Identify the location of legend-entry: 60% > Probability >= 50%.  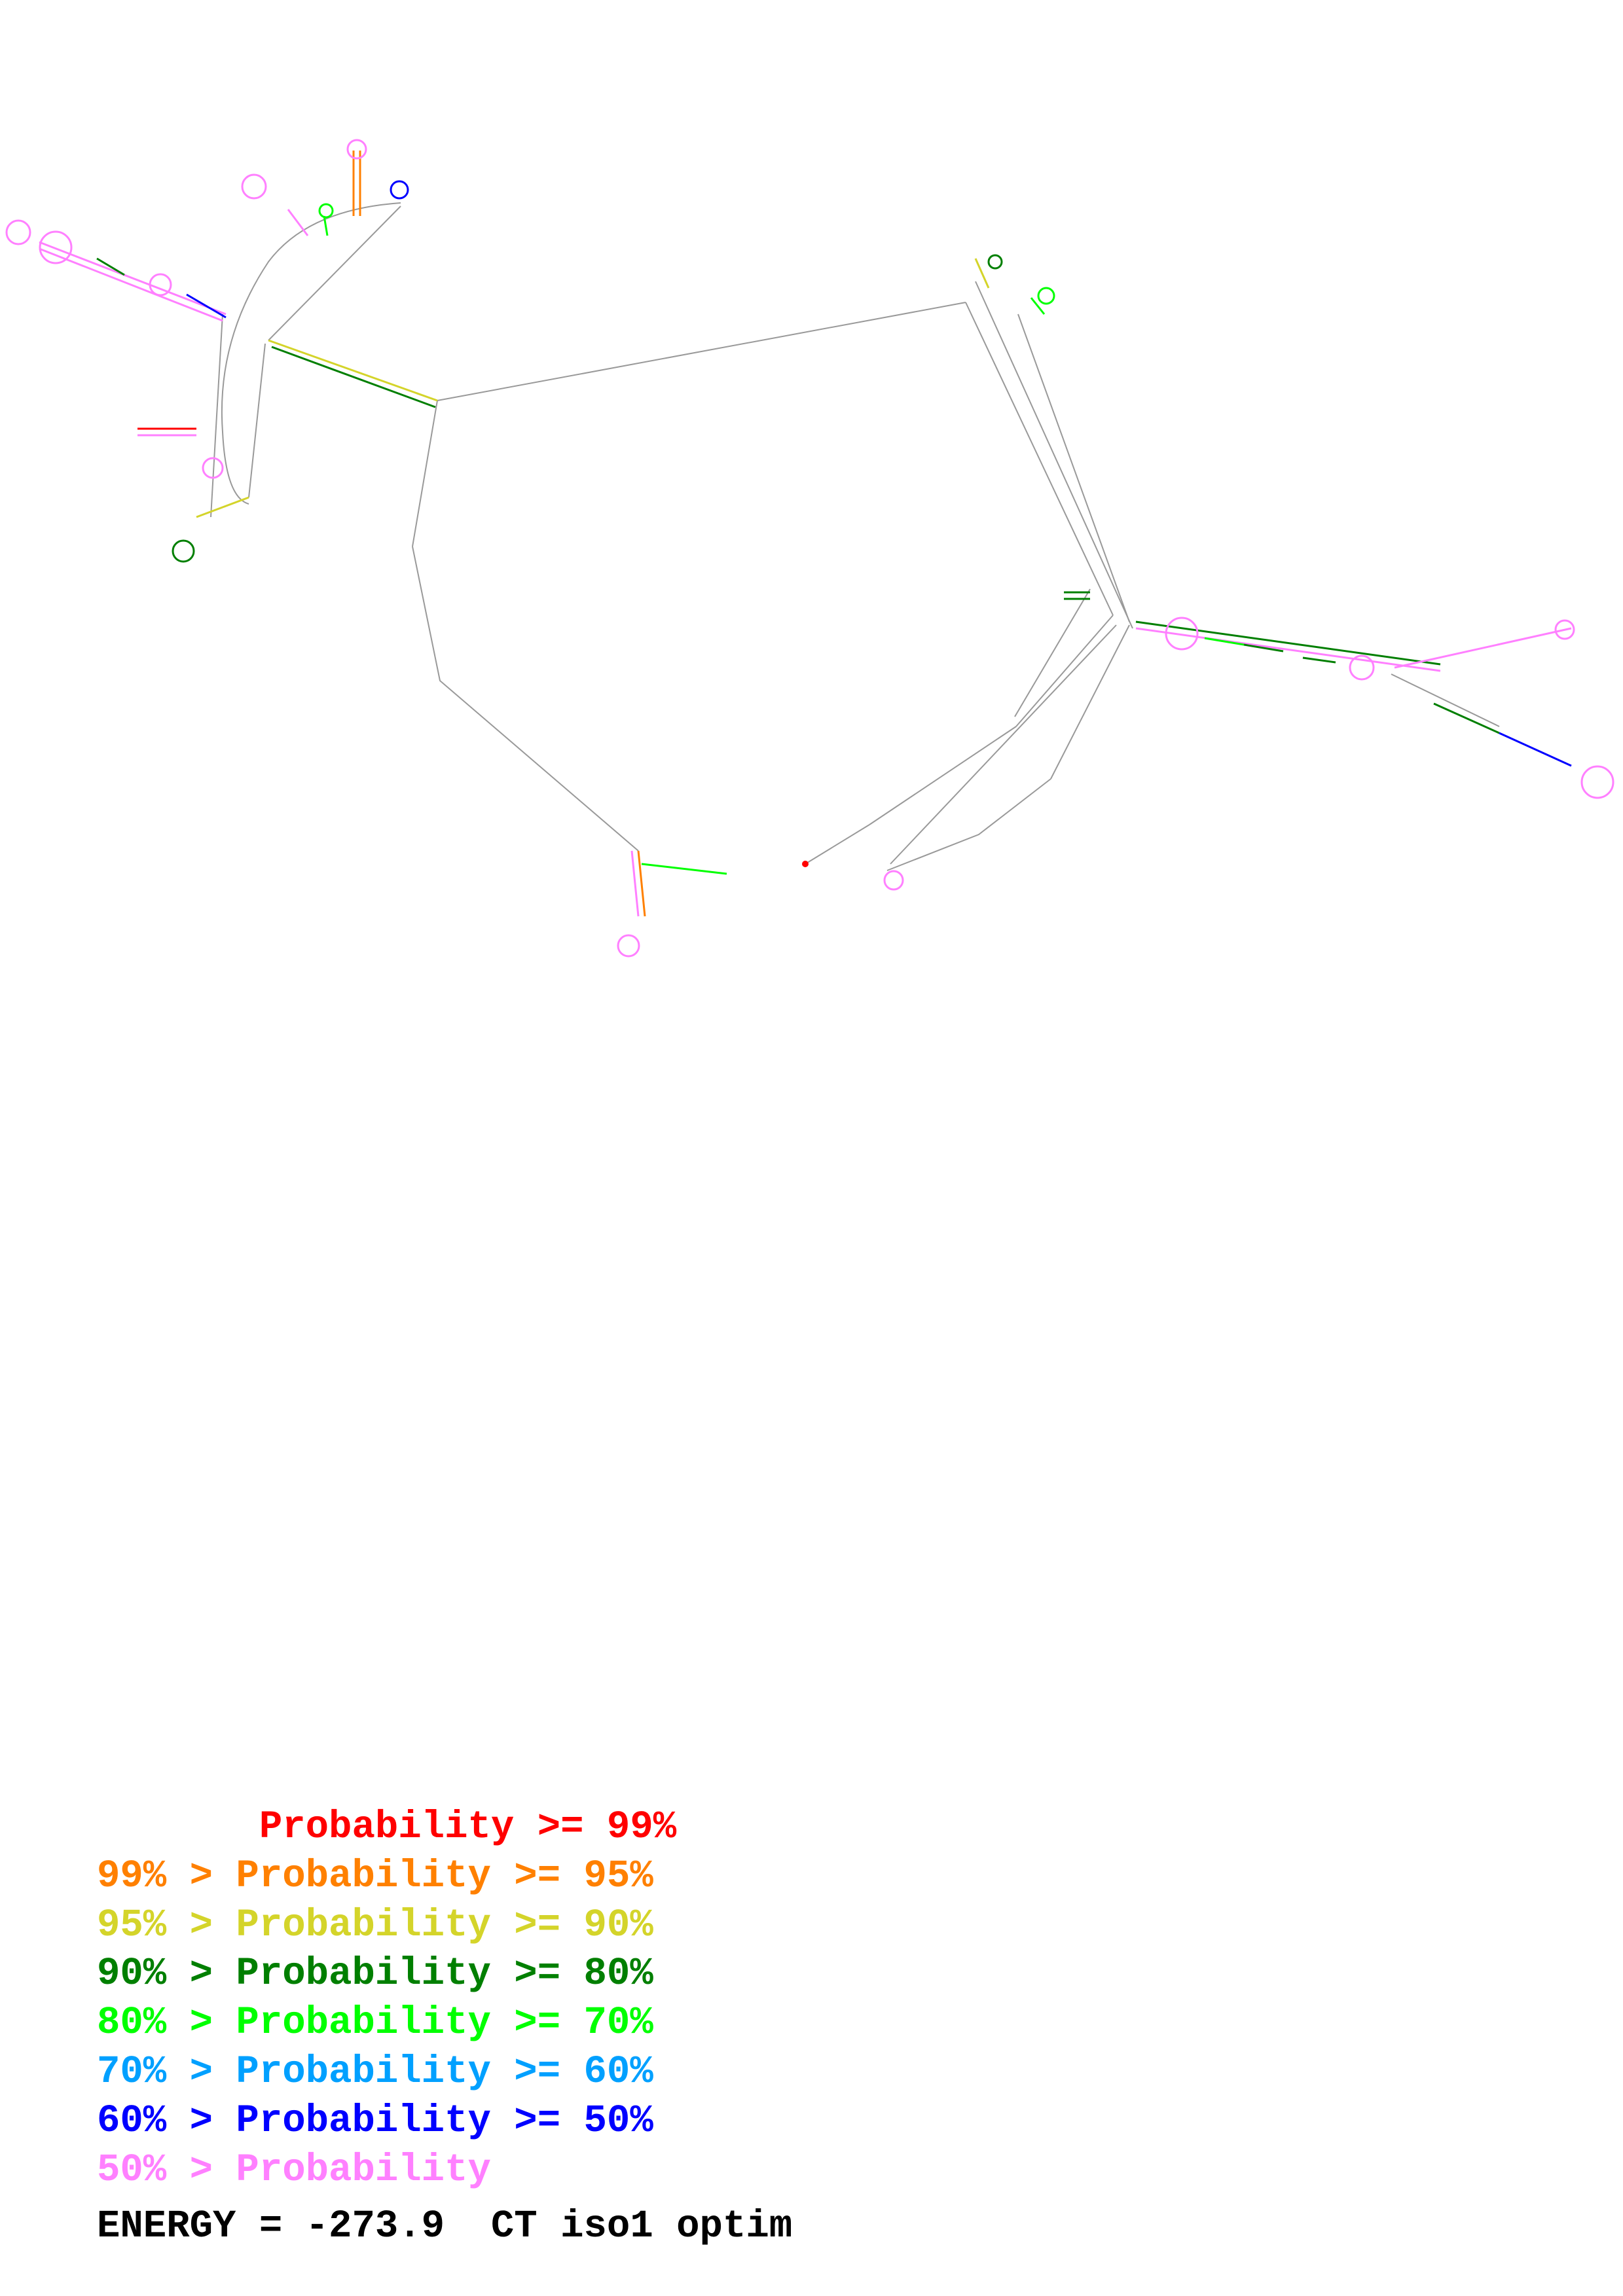
(375, 2121).